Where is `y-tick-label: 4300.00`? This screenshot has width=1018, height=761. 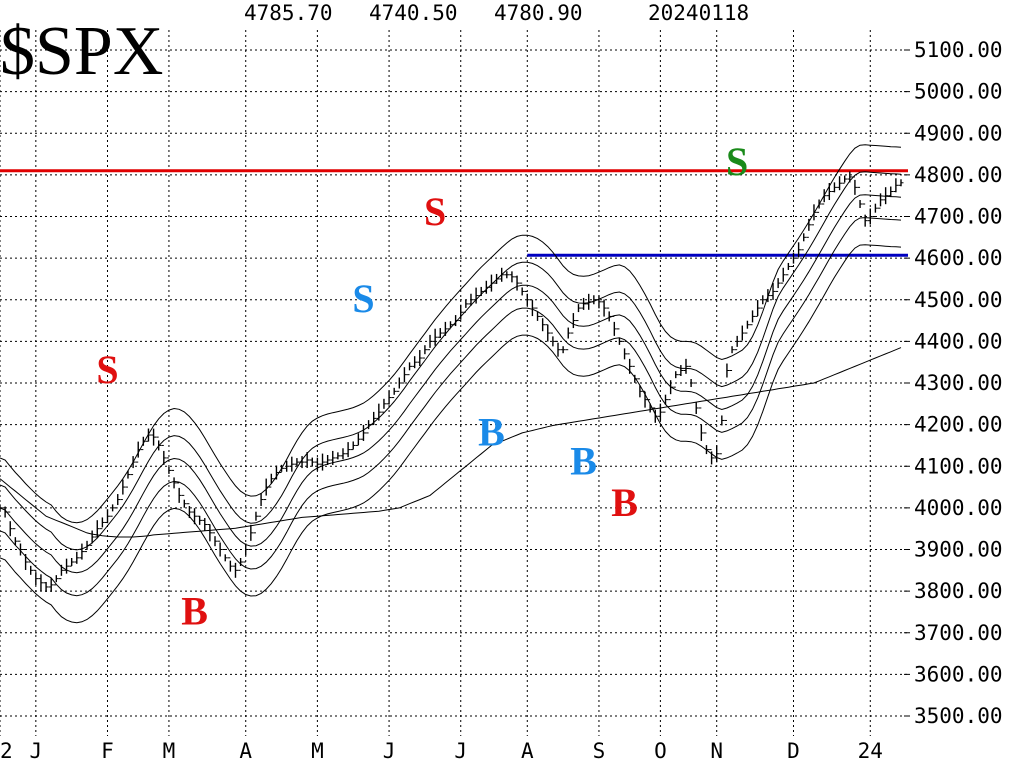
y-tick-label: 4300.00 is located at coordinates (958, 383).